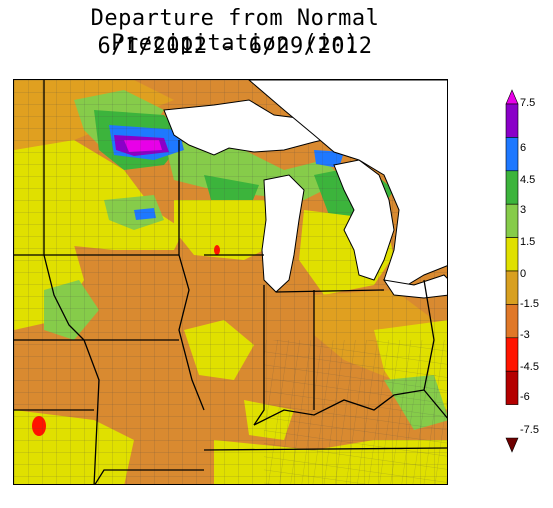 The width and height of the screenshot is (553, 508). I want to click on legend-label: -4.5, so click(529, 367).